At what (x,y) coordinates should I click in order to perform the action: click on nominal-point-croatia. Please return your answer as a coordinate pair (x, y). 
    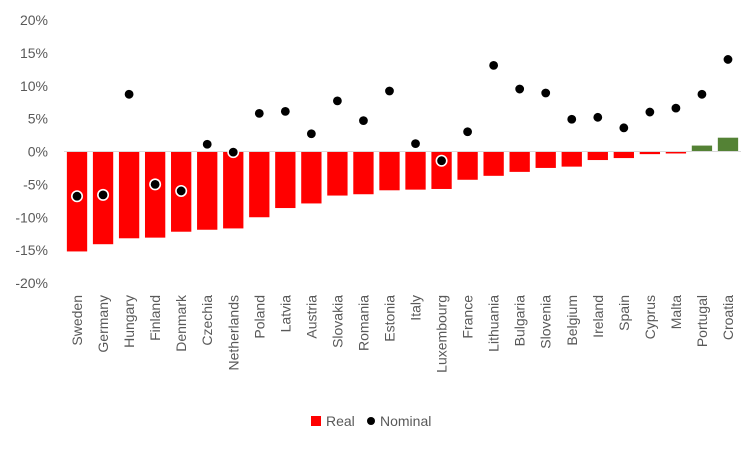
    Looking at the image, I should click on (727, 59).